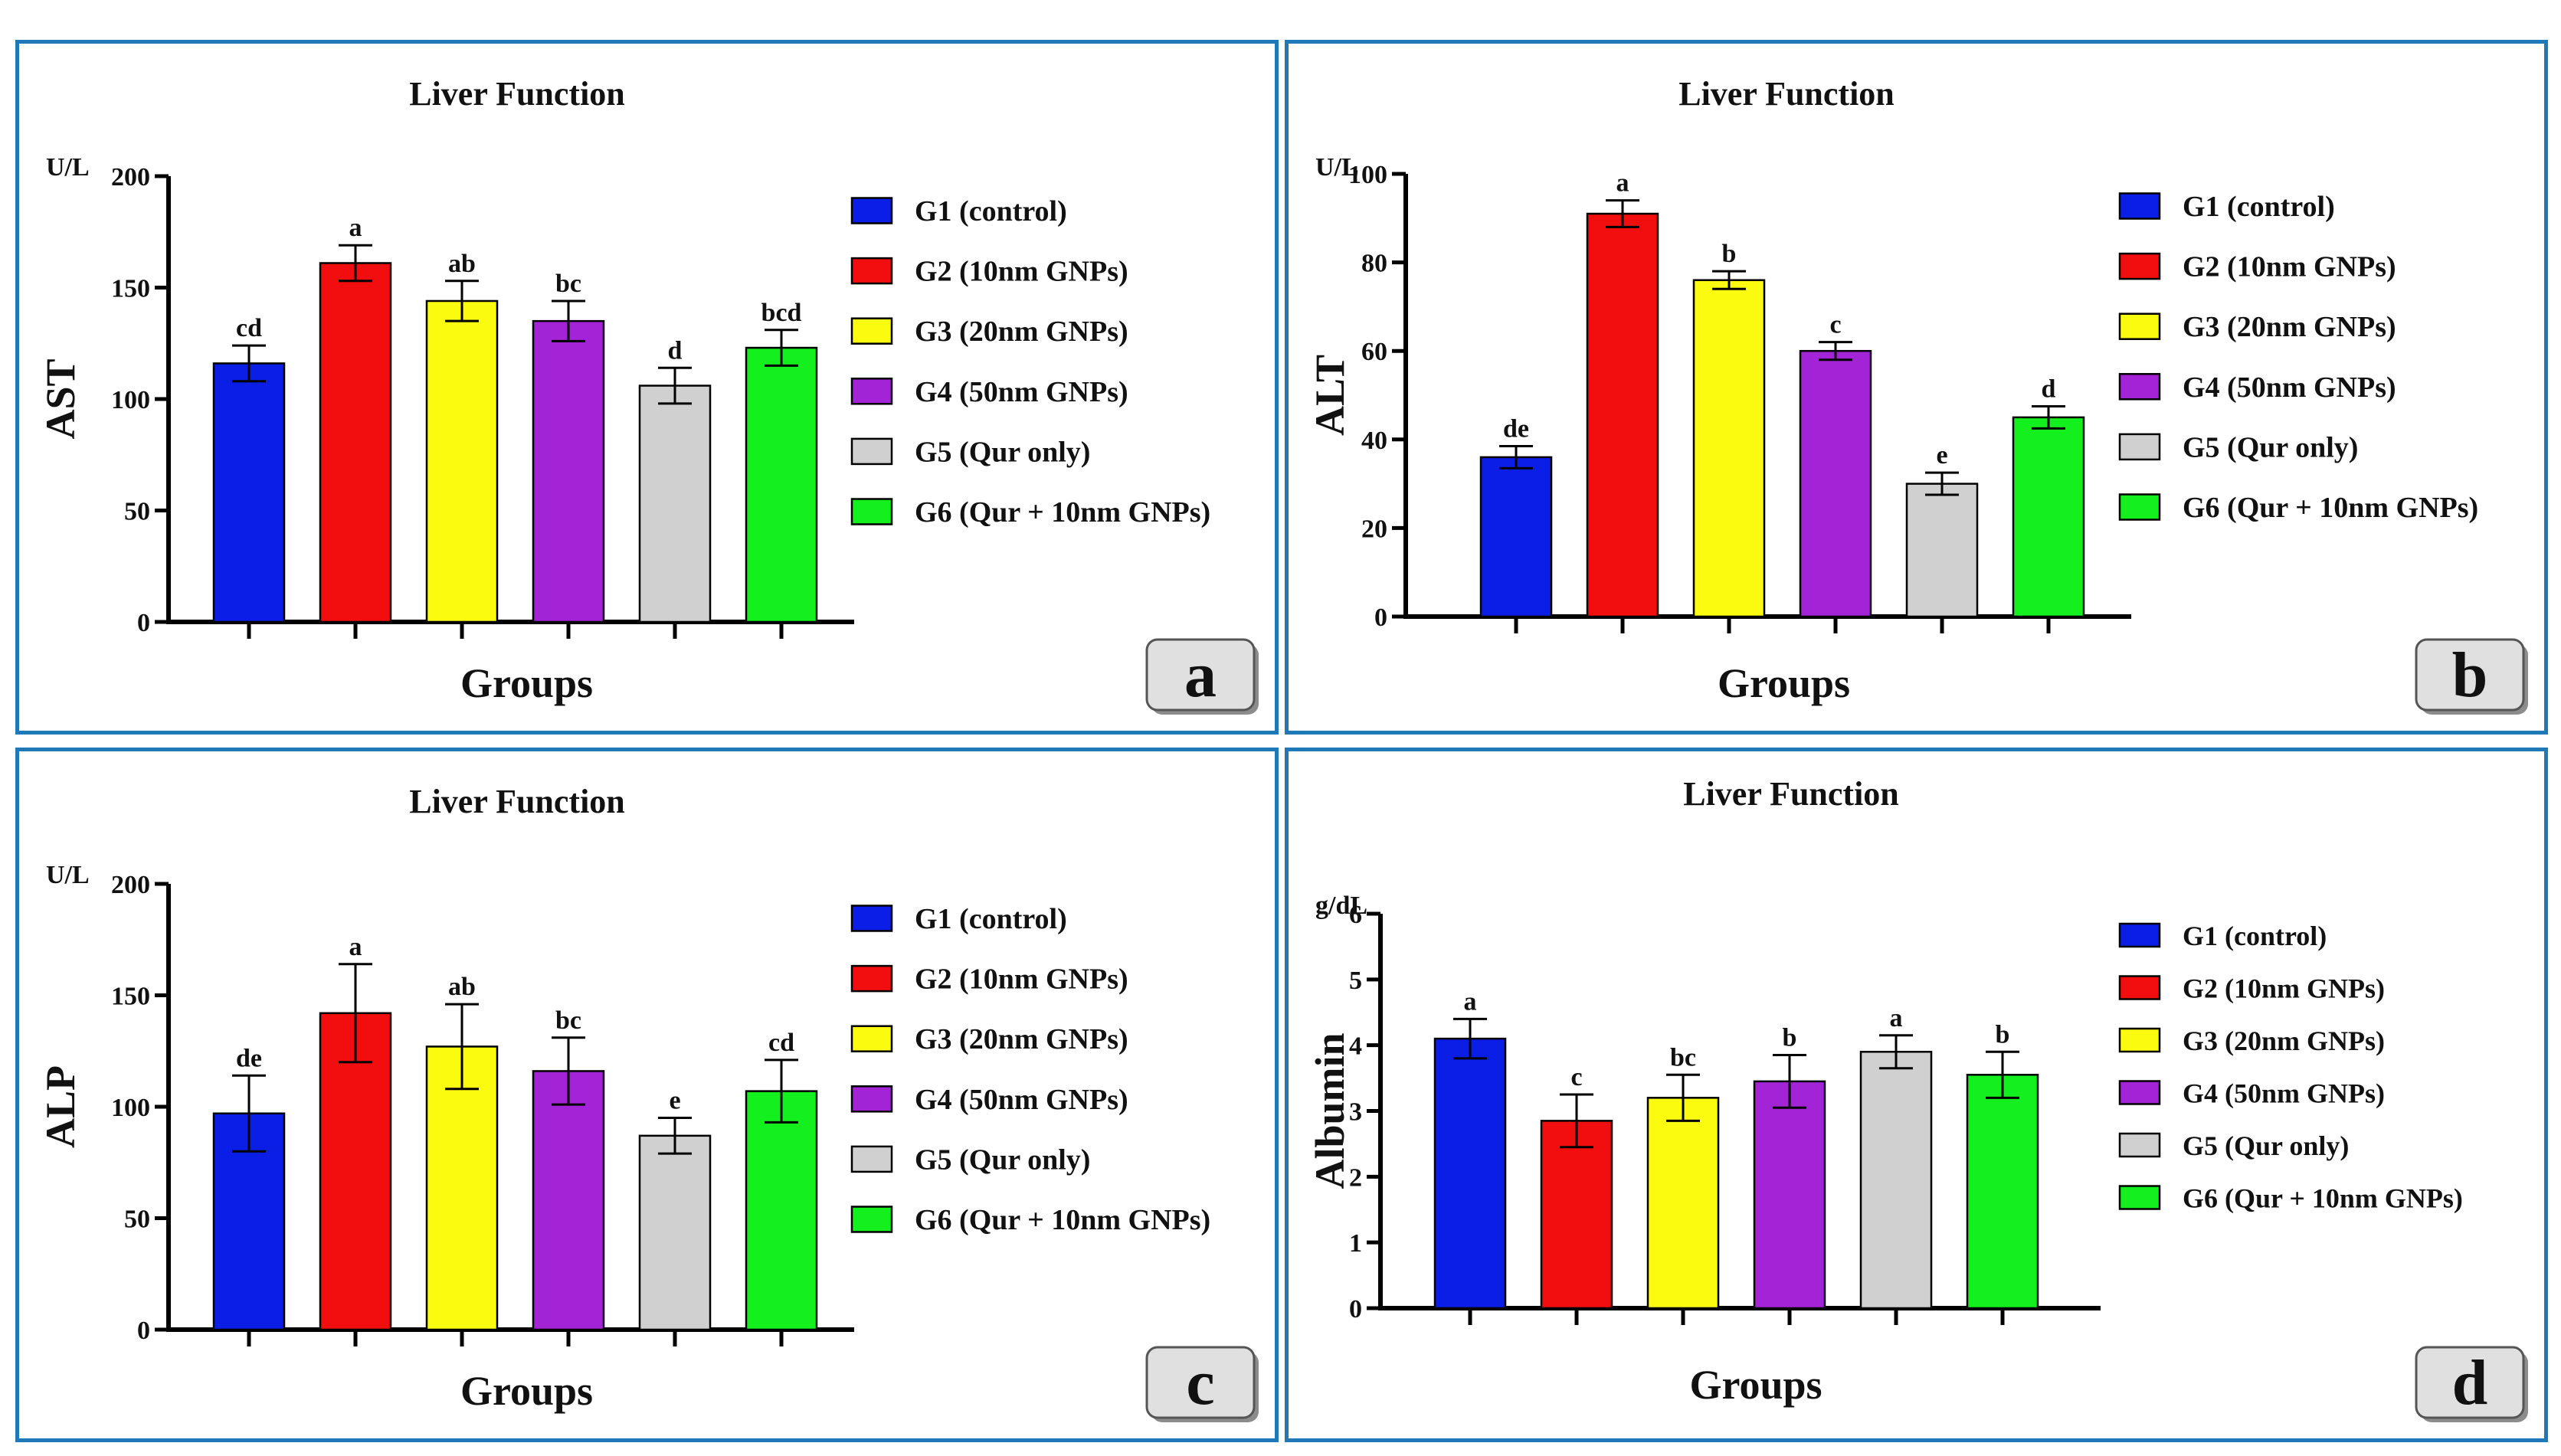 The height and width of the screenshot is (1456, 2561). Describe the element at coordinates (1356, 1112) in the screenshot. I see `y-tick-label: 3` at that location.